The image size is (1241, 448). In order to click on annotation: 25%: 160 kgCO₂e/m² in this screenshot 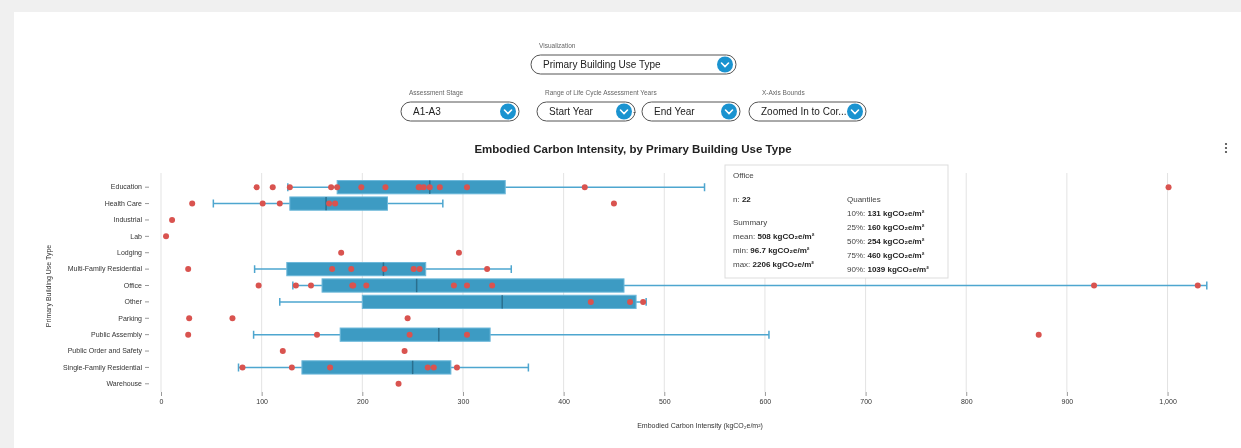, I will do `click(886, 227)`.